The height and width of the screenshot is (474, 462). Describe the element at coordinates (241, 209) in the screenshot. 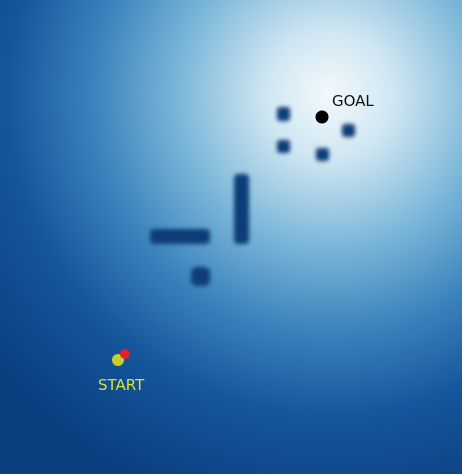

I see `obstacle-wall-vertical` at that location.